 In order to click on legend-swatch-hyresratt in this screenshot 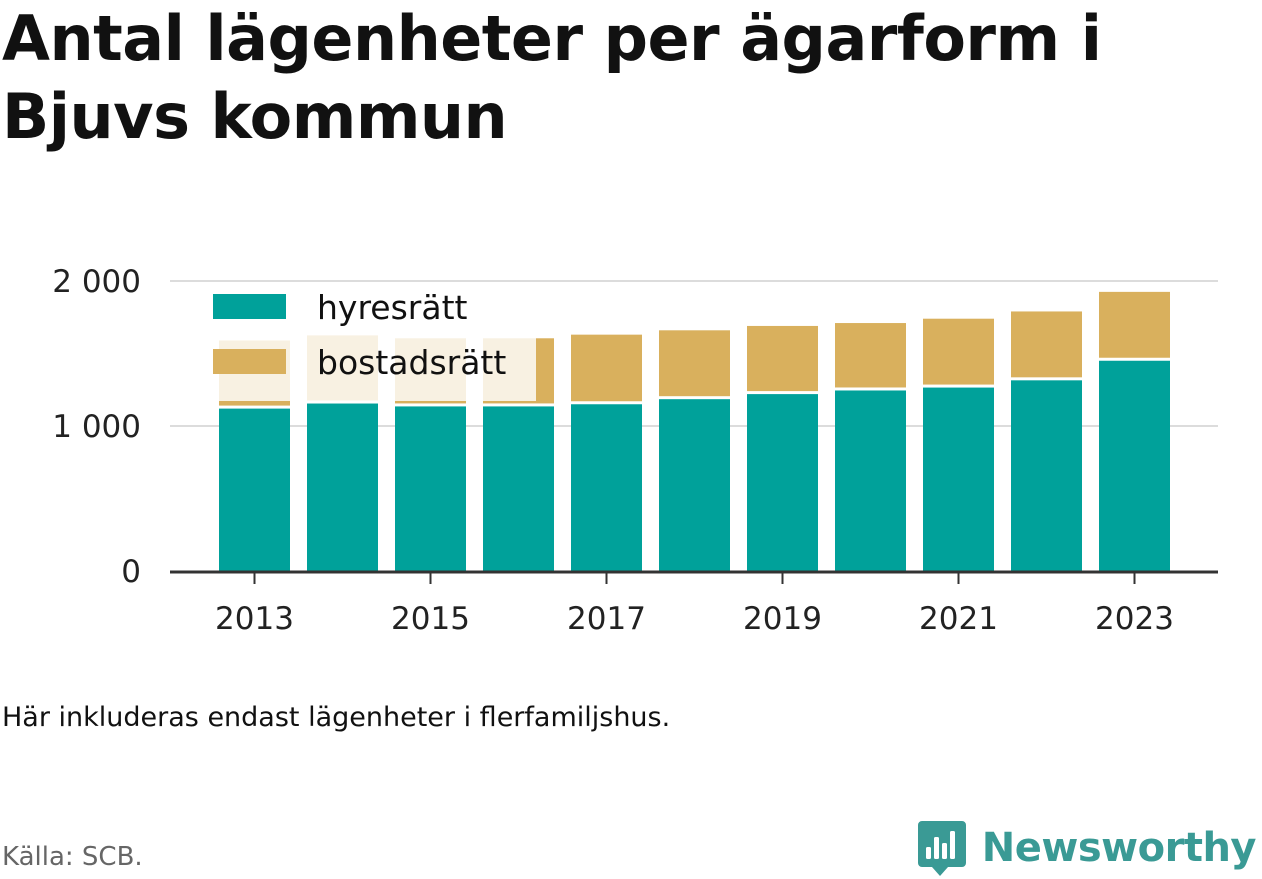, I will do `click(249, 306)`.